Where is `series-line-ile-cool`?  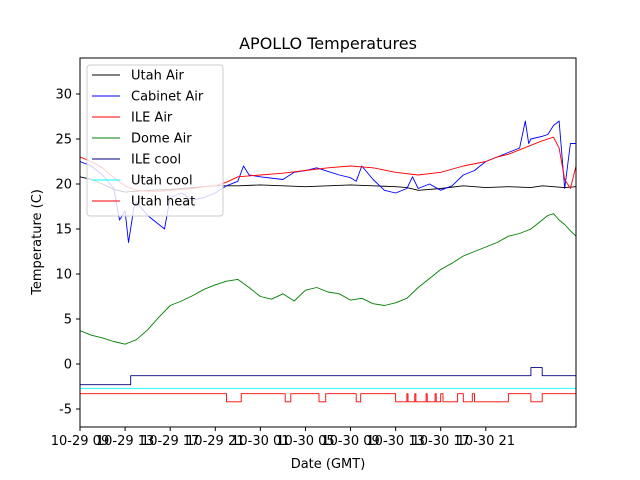 series-line-ile-cool is located at coordinates (328, 376).